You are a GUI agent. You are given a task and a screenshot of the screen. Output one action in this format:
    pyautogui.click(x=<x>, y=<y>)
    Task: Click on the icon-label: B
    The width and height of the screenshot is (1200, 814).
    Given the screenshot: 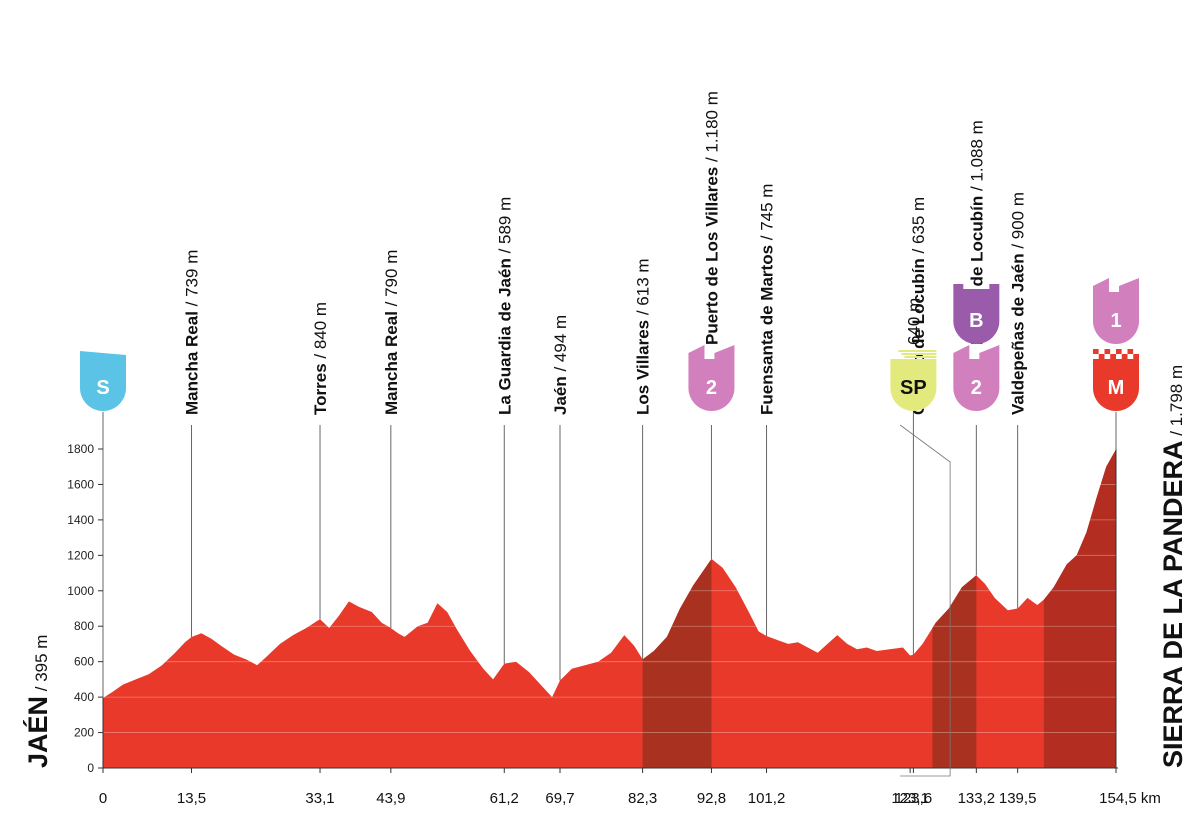 What is the action you would take?
    pyautogui.click(x=976, y=321)
    